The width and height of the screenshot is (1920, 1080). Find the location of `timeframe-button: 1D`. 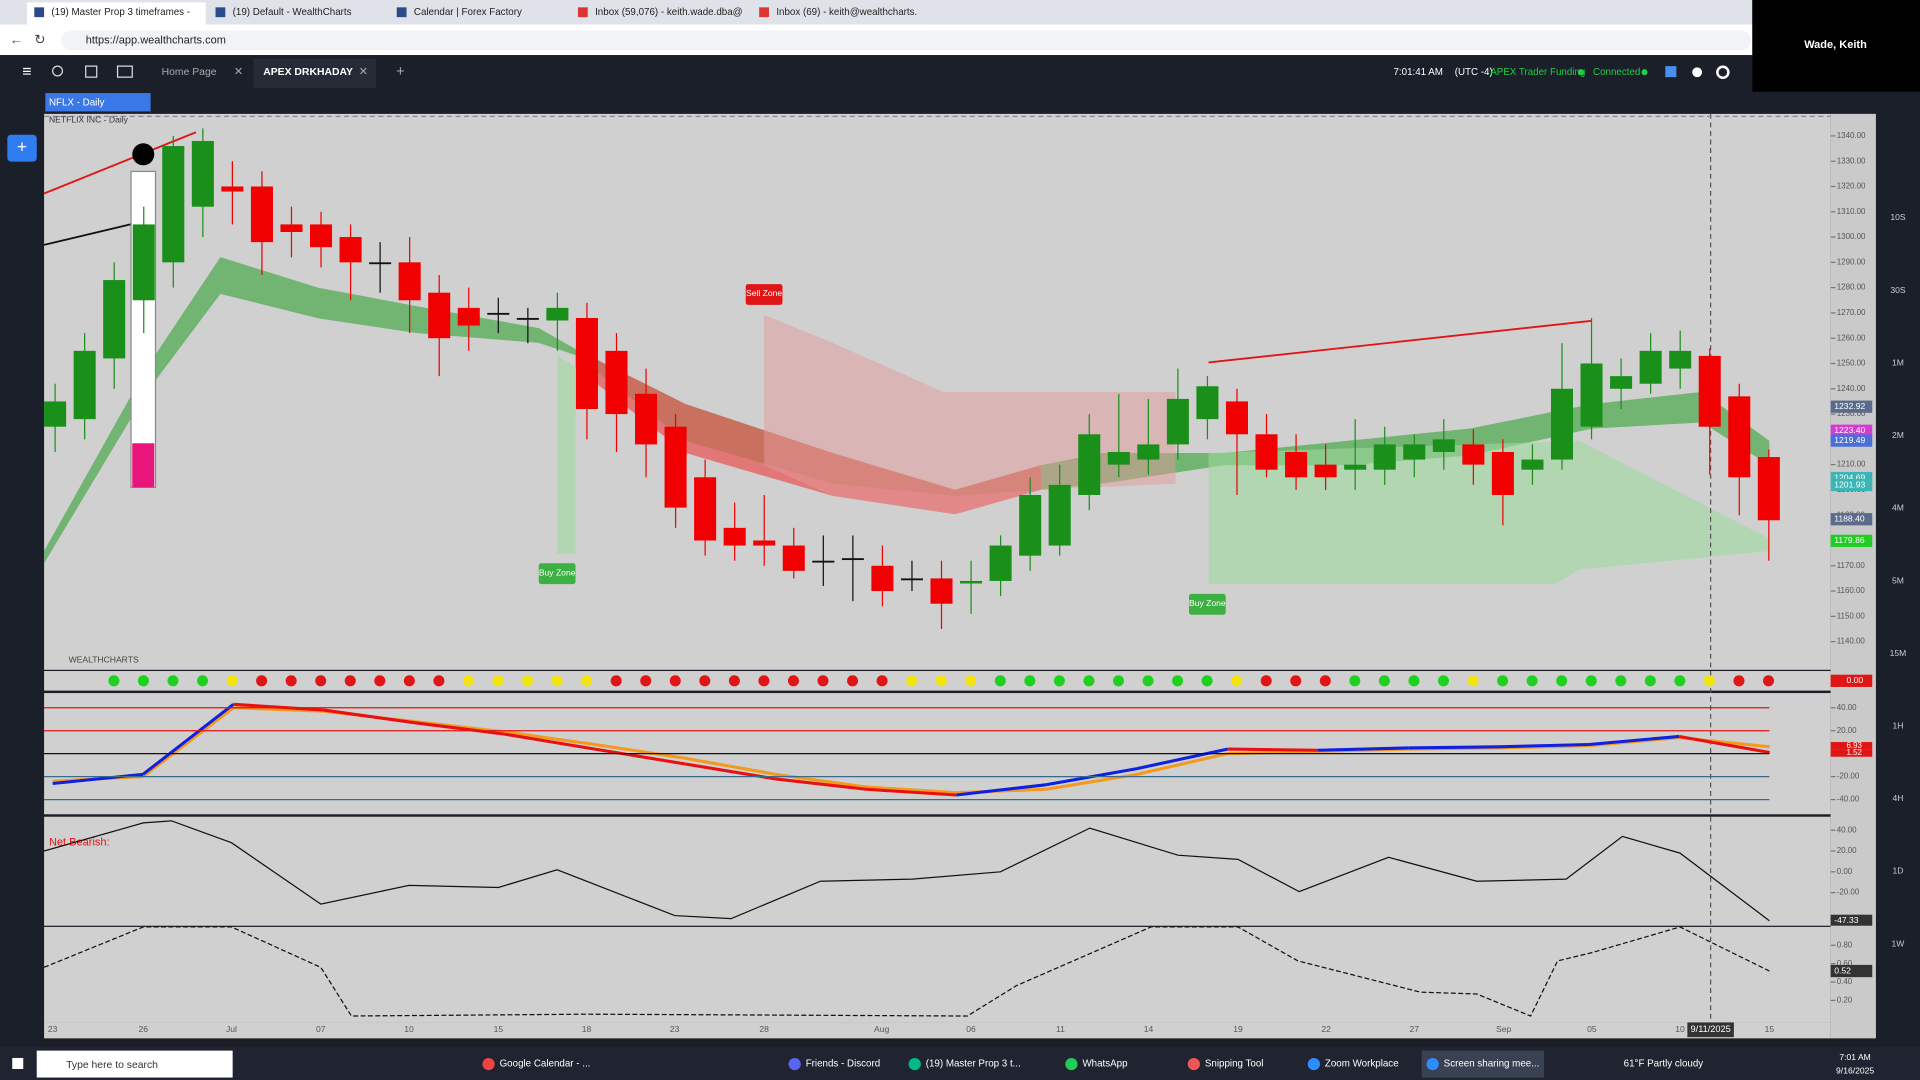

timeframe-button: 1D is located at coordinates (1897, 871).